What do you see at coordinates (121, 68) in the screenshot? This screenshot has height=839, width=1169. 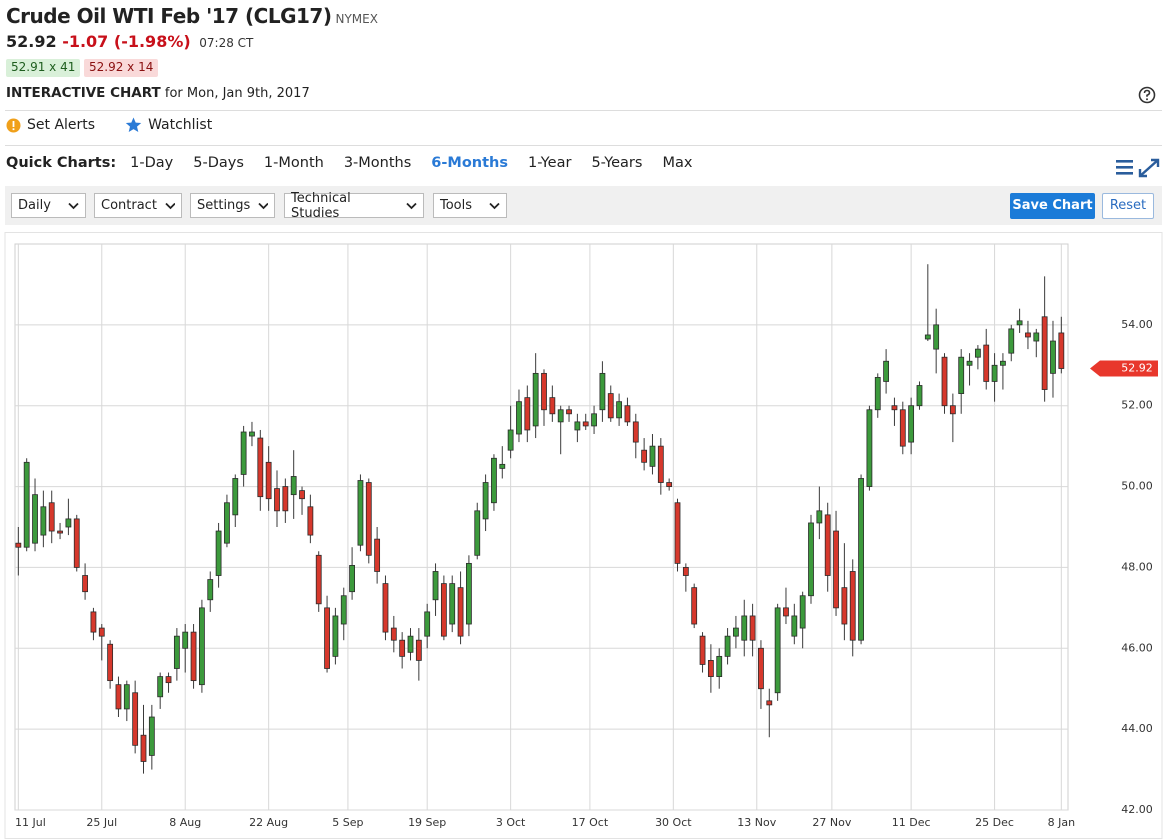 I see `ask: 52.92 x 14` at bounding box center [121, 68].